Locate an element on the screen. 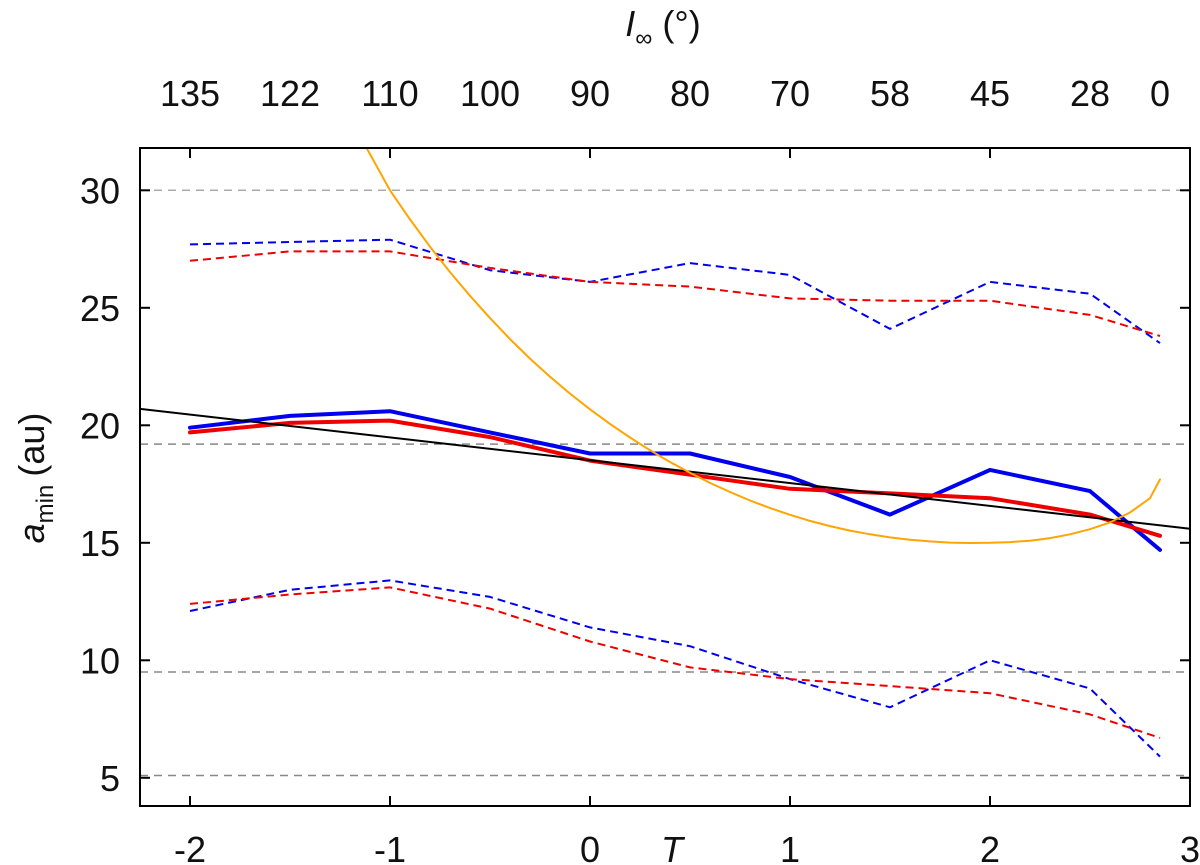 This screenshot has width=1200, height=865. y-tick-label: 10 is located at coordinates (100, 660).